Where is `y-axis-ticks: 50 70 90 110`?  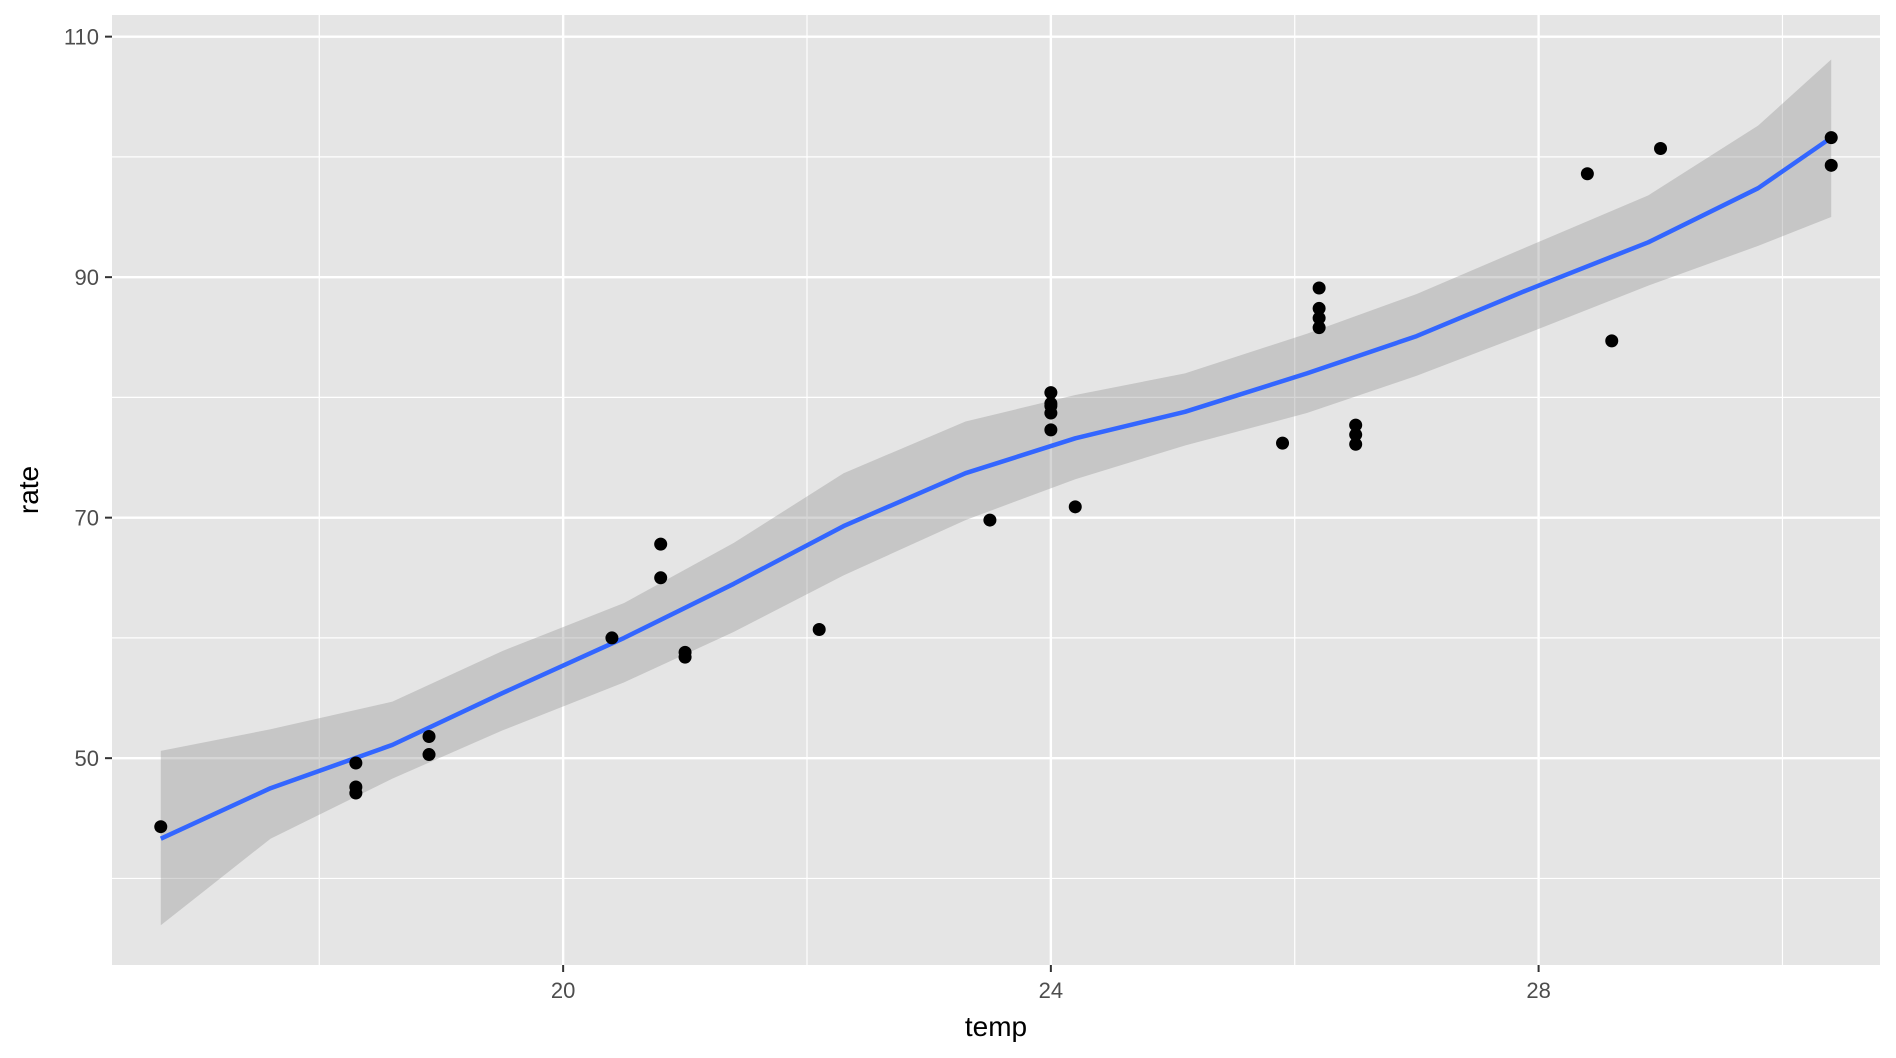 y-axis-ticks: 50 70 90 110 is located at coordinates (88, 398).